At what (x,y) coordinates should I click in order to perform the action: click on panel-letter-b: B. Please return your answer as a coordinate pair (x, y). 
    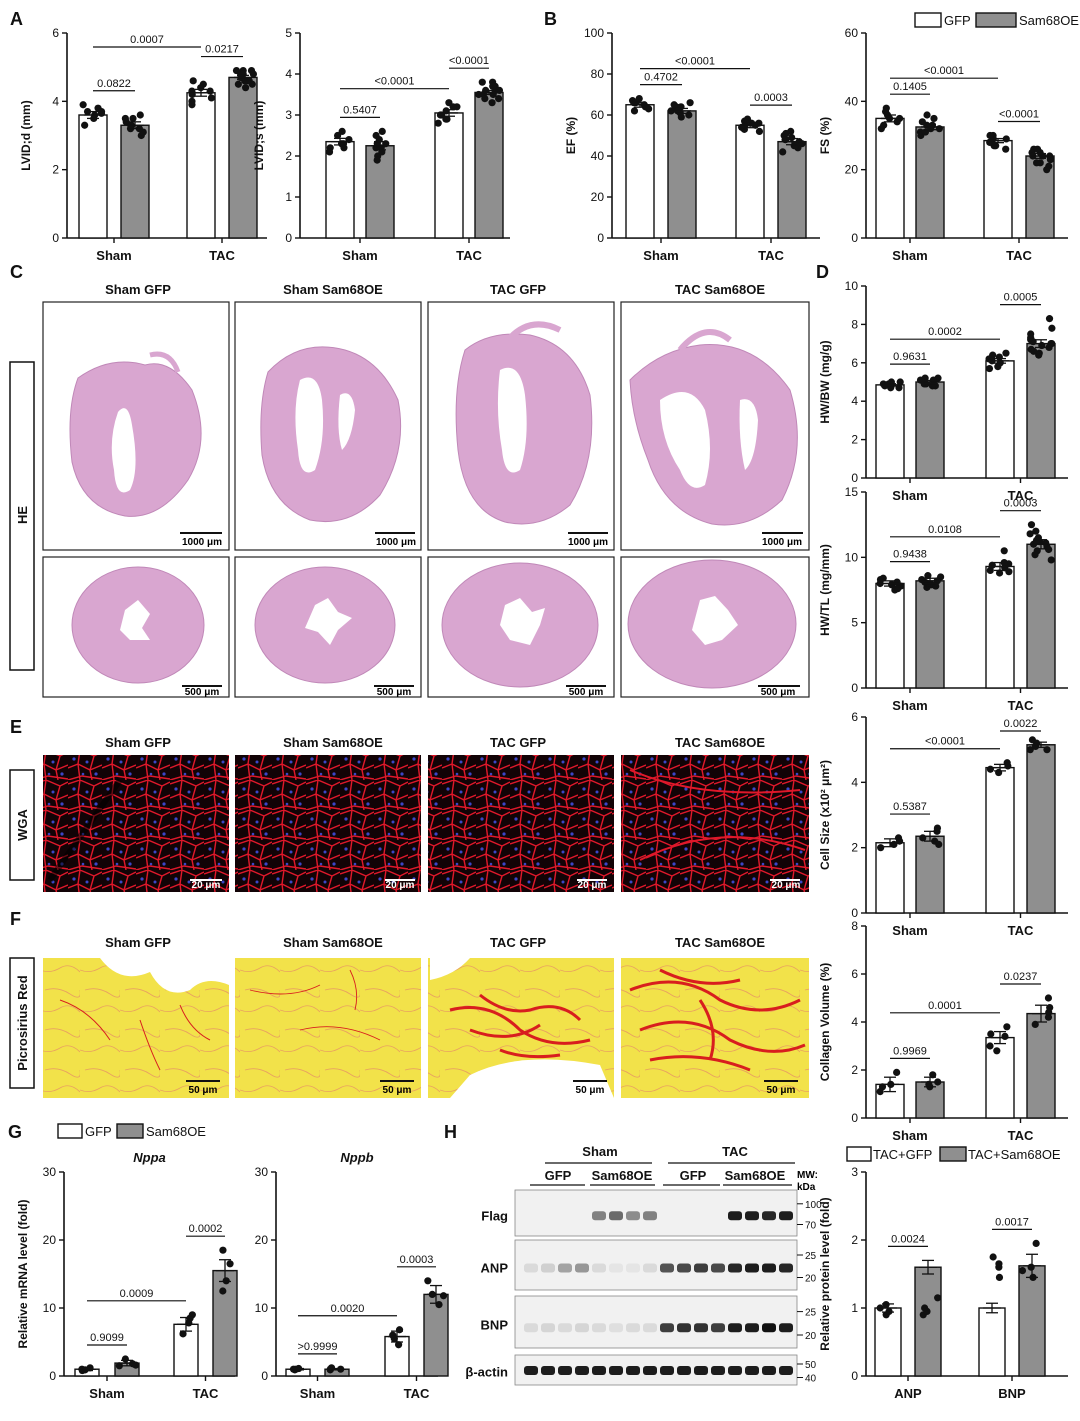
    Looking at the image, I should click on (550, 19).